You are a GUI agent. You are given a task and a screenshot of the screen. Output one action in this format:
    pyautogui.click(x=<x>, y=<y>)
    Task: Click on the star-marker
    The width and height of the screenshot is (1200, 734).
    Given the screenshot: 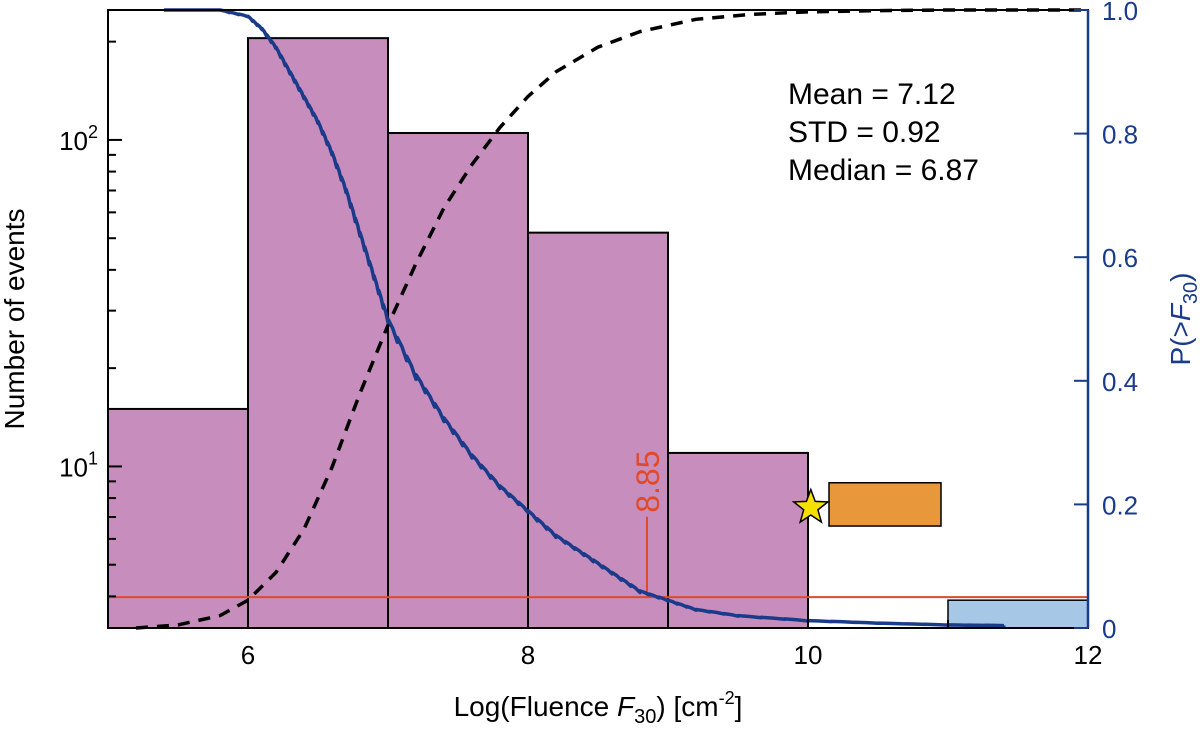 What is the action you would take?
    pyautogui.click(x=810, y=505)
    